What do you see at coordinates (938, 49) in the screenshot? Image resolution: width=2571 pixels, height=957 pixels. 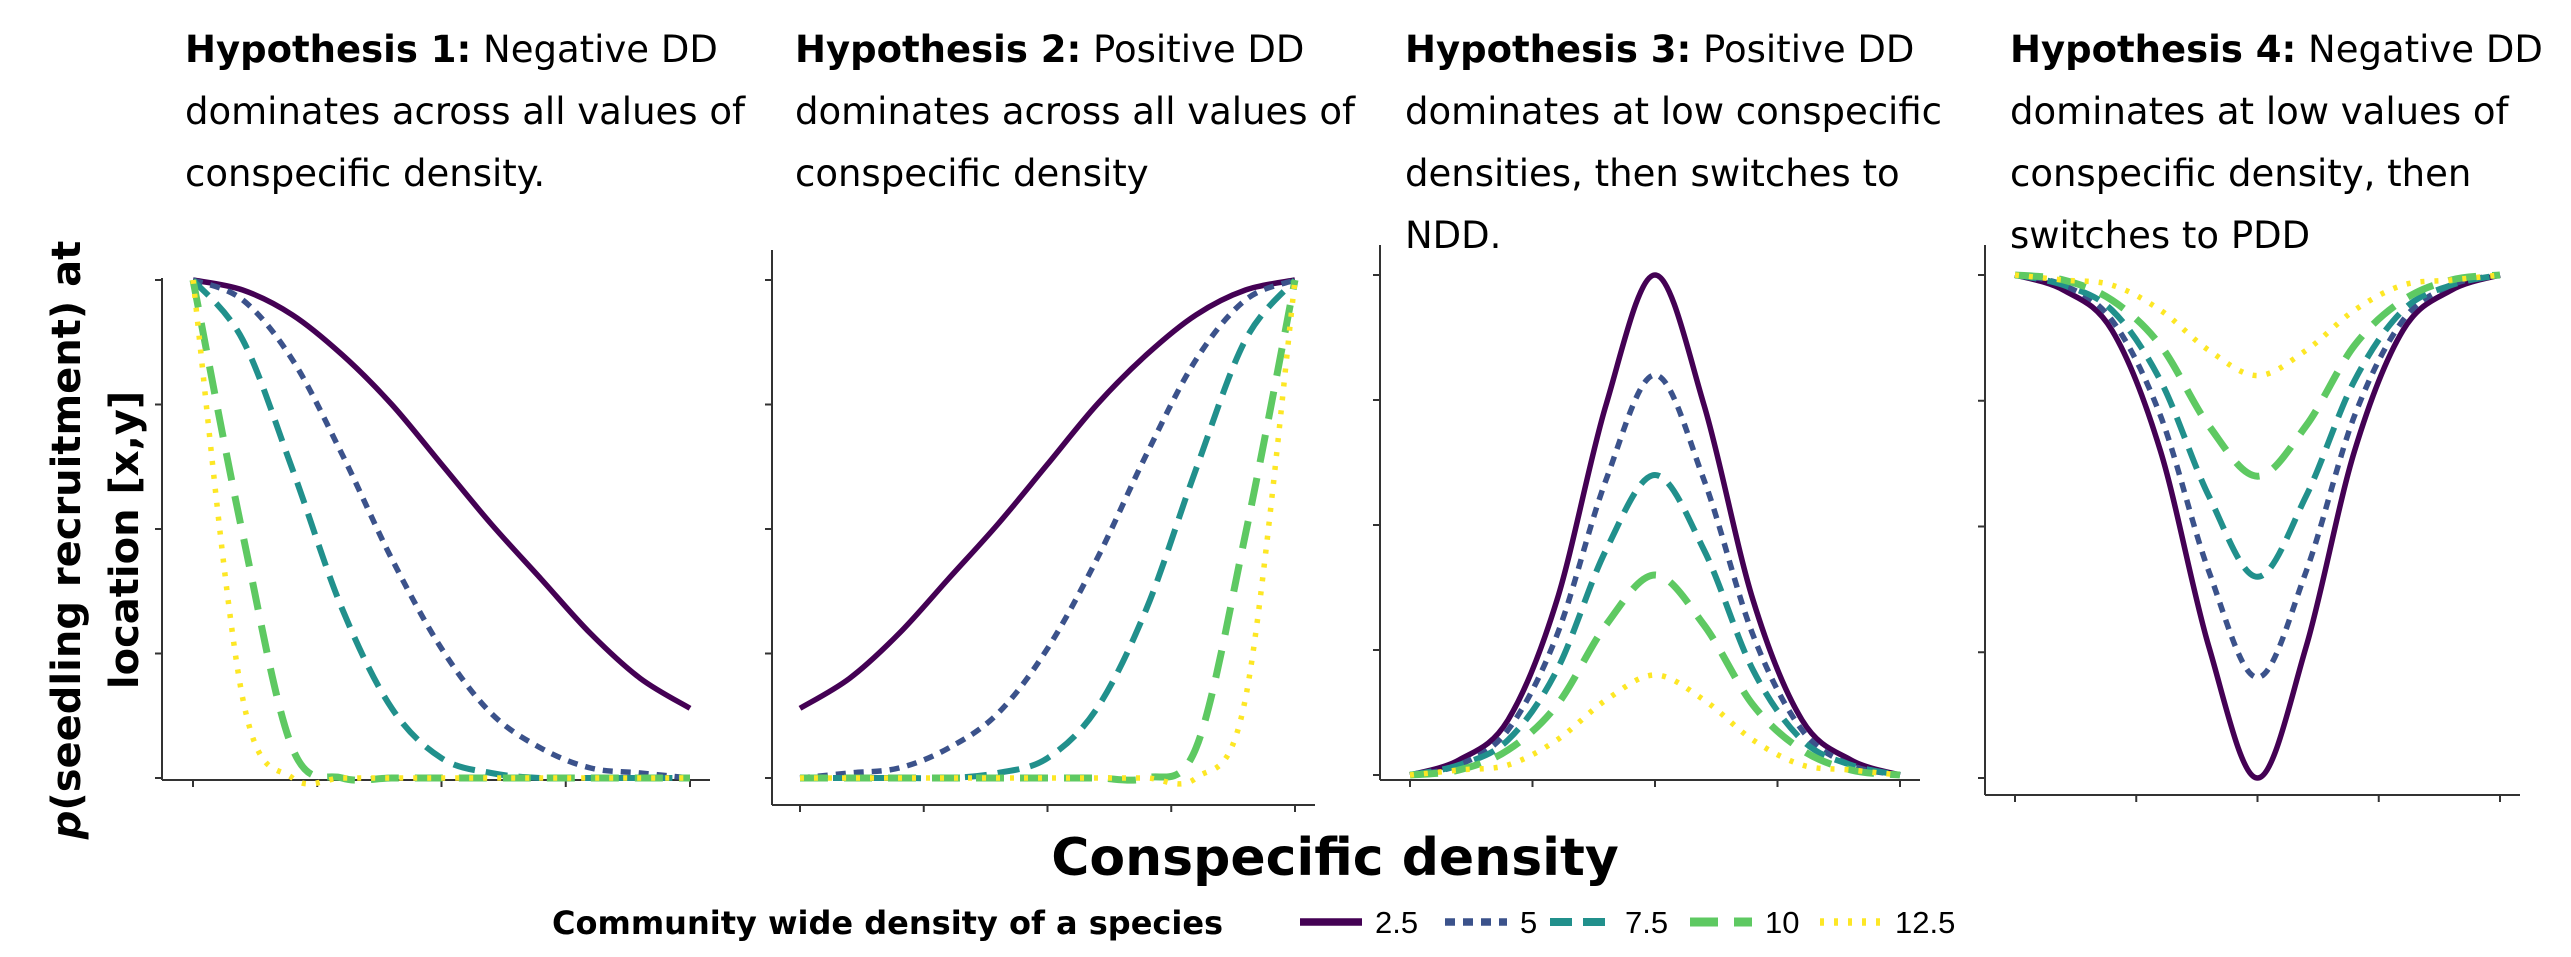 I see `panel-title-bold: Hypothesis 2:` at bounding box center [938, 49].